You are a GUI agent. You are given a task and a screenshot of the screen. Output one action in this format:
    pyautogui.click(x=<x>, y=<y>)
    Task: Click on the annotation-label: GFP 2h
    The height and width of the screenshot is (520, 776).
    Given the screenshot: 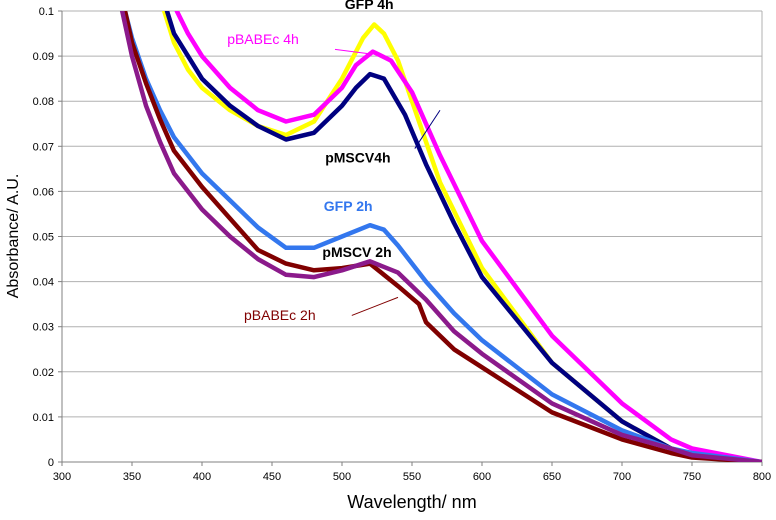 What is the action you would take?
    pyautogui.click(x=348, y=206)
    